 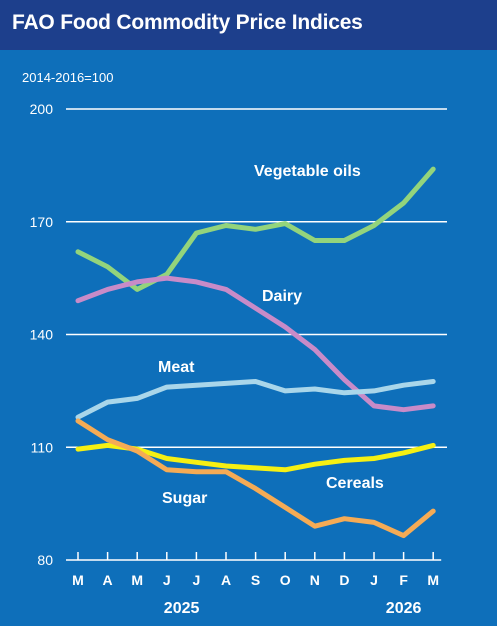 What do you see at coordinates (255, 478) in the screenshot?
I see `series-line-sugar` at bounding box center [255, 478].